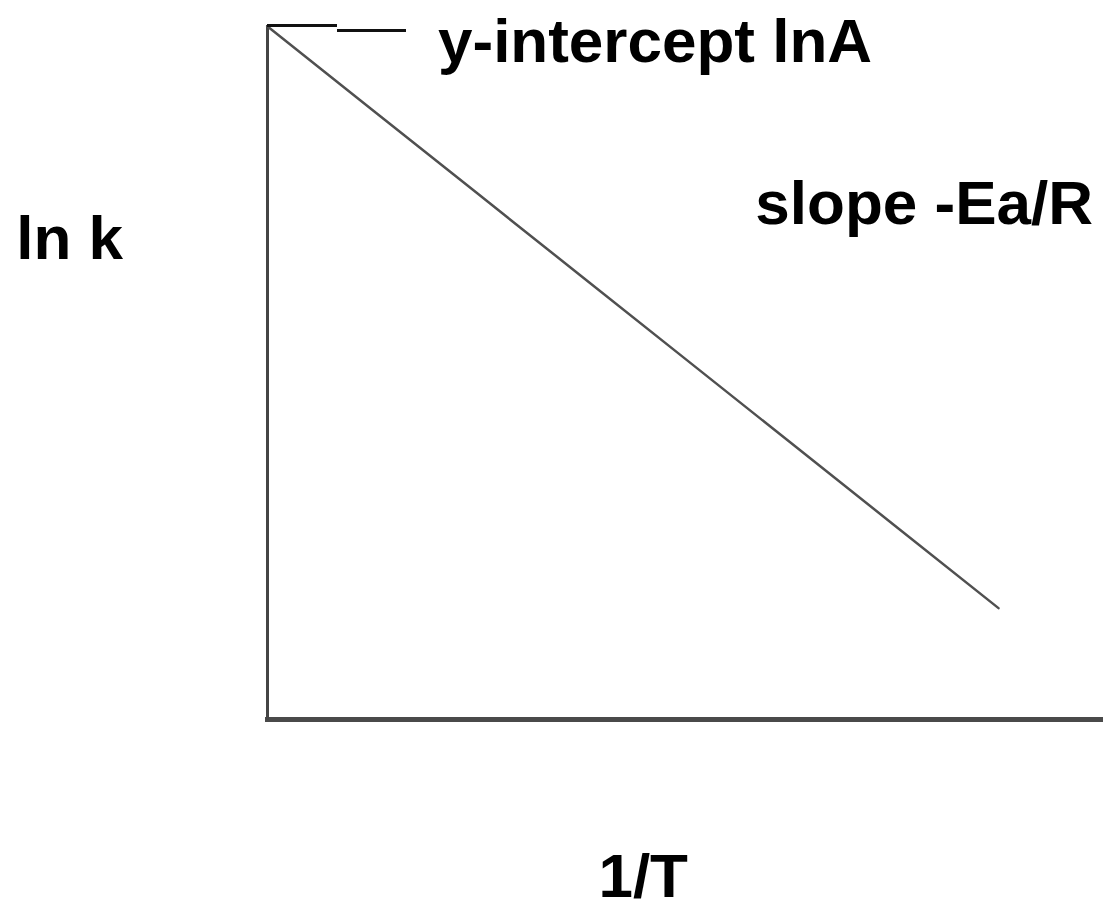  Describe the element at coordinates (655, 40) in the screenshot. I see `annotation: y-intercept lnA` at that location.